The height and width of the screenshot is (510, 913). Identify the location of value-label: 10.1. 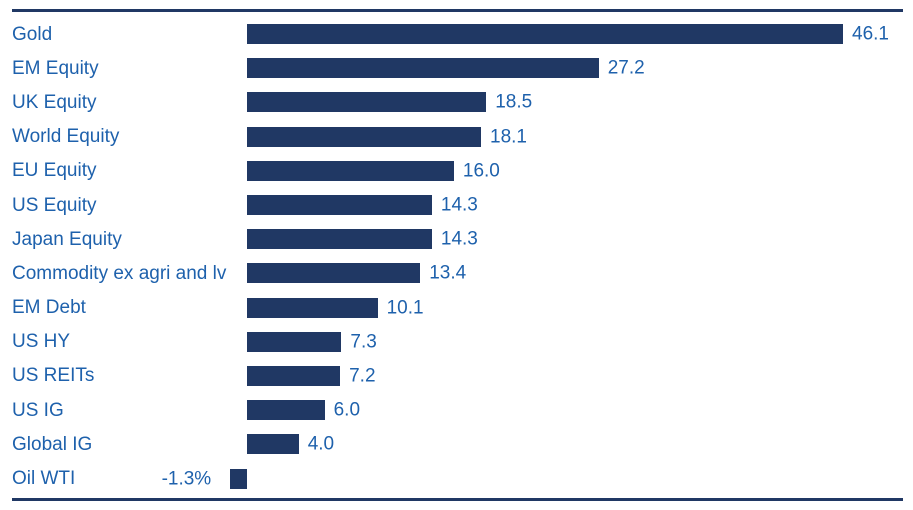
(405, 308).